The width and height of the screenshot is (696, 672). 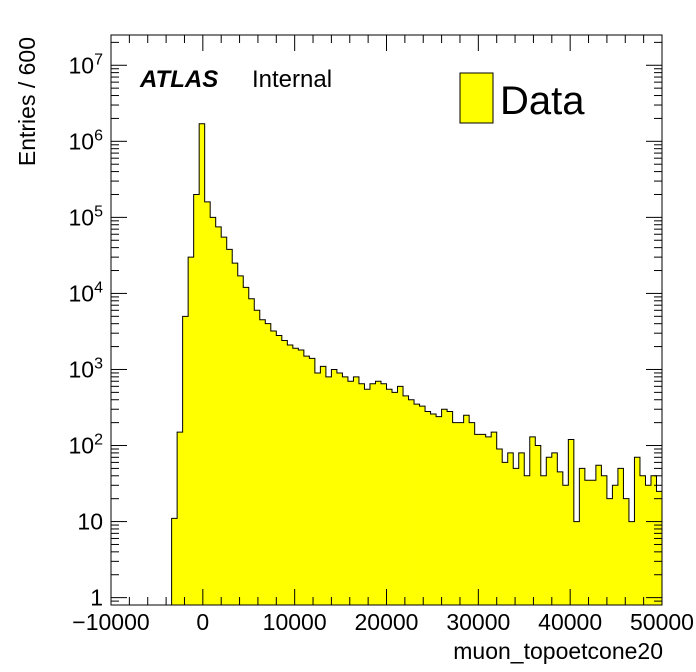 What do you see at coordinates (570, 622) in the screenshot?
I see `x-tick-label: 40000` at bounding box center [570, 622].